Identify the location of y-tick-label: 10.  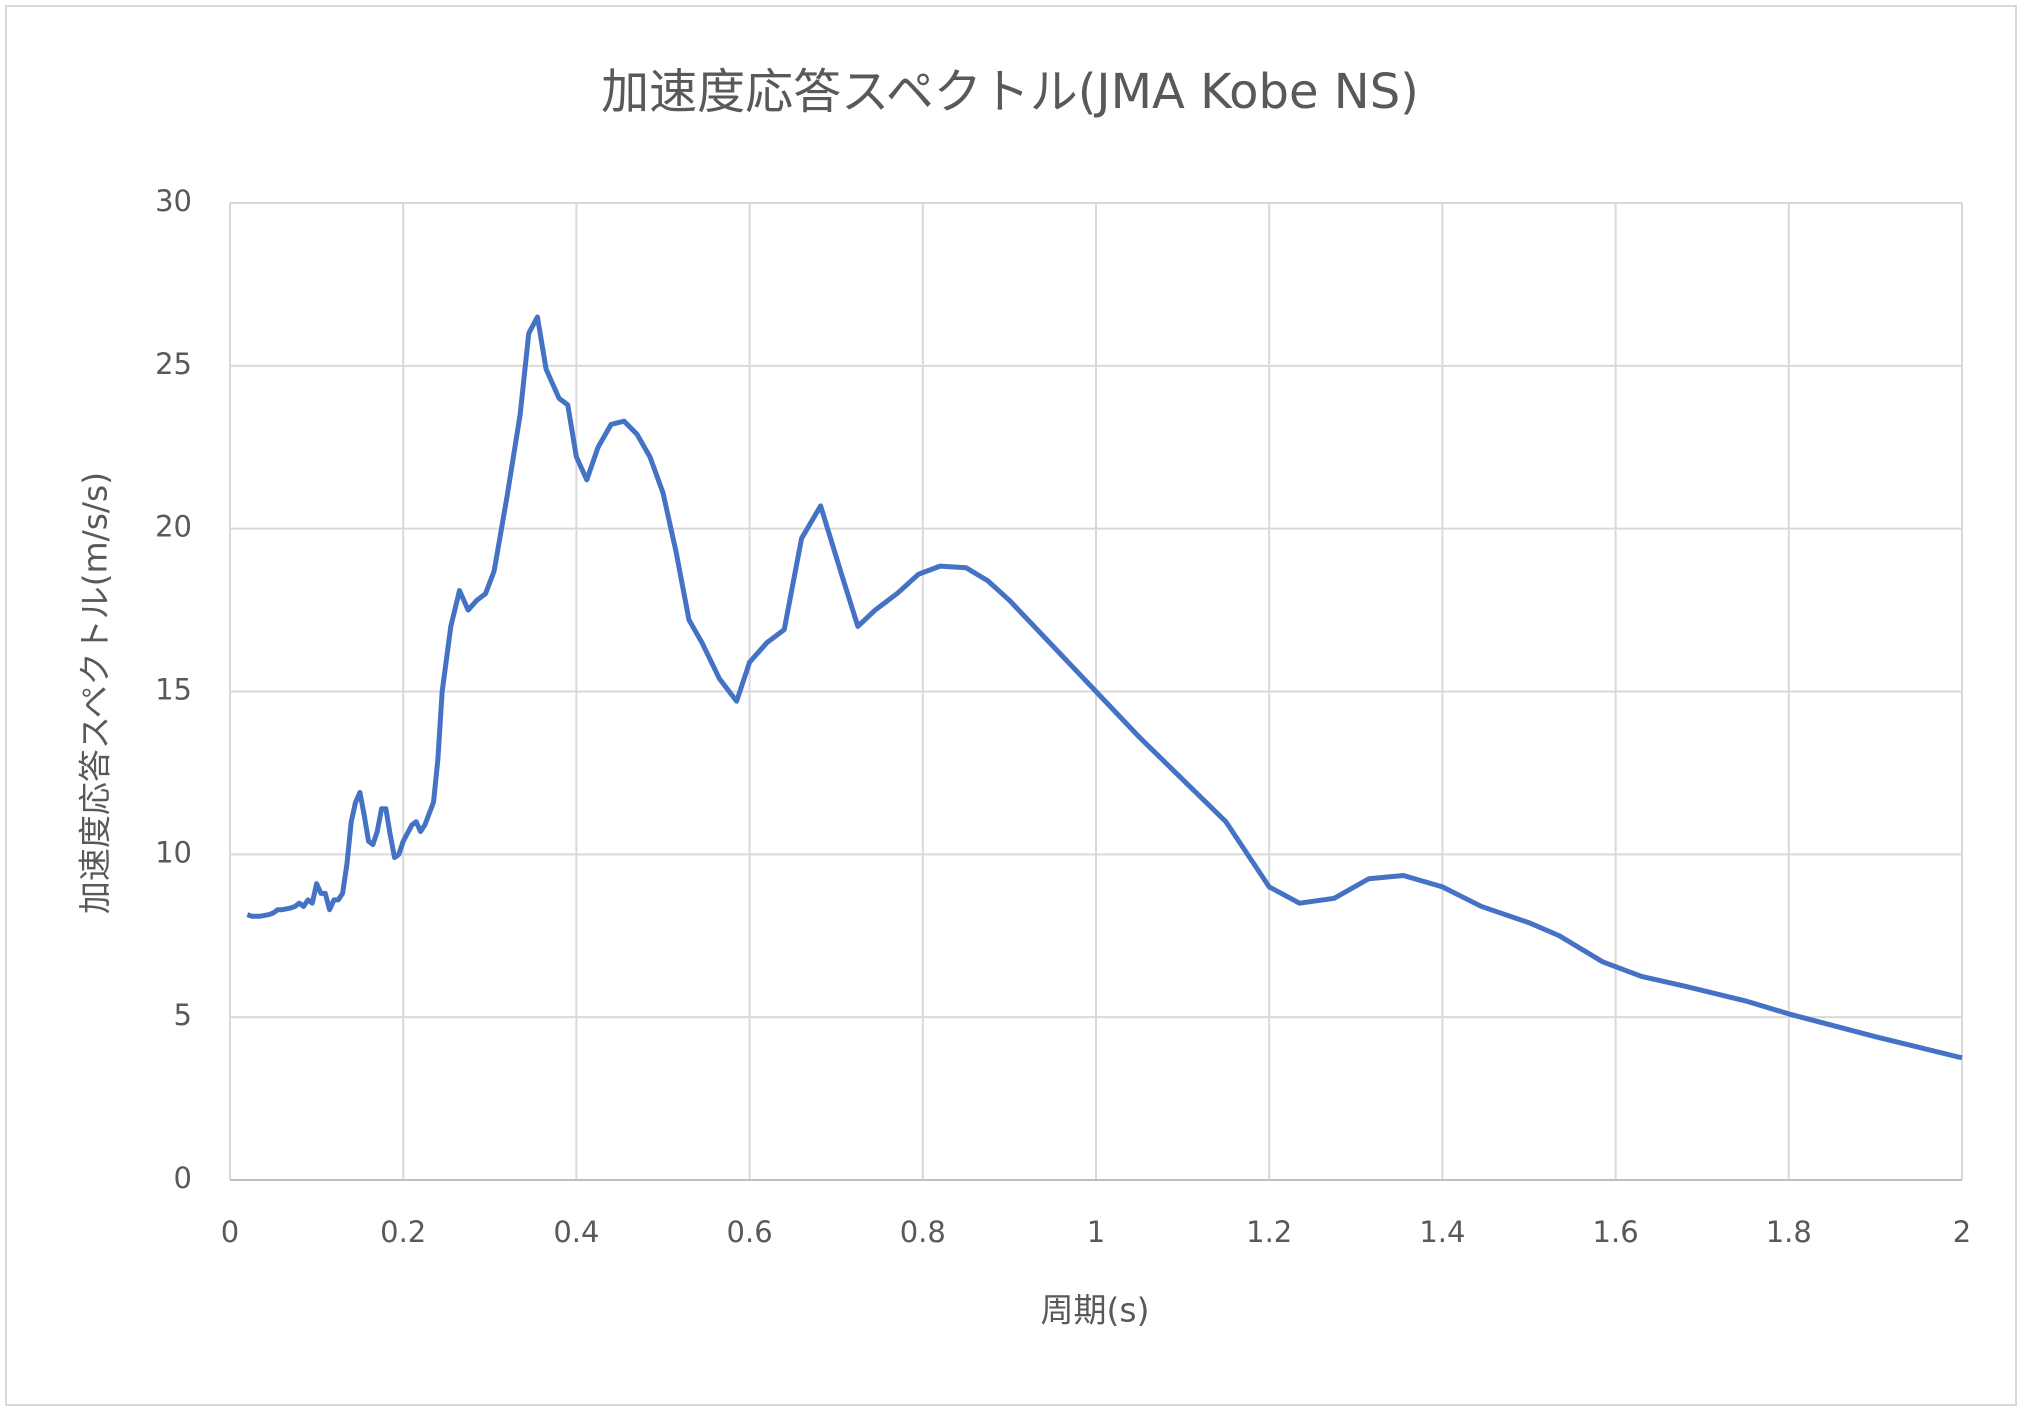
(173, 852).